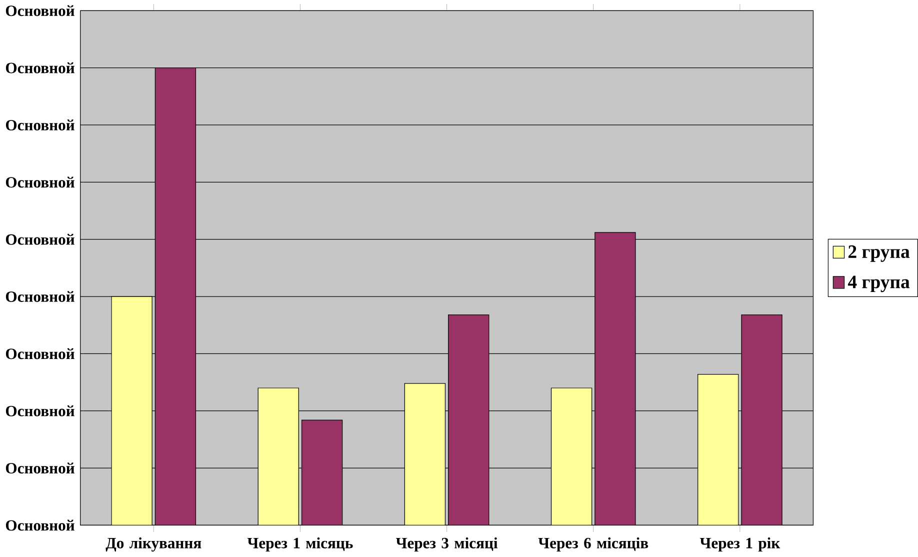 This screenshot has height=557, width=918. Describe the element at coordinates (447, 544) in the screenshot. I see `x-tick-label: Через 3 місяці` at that location.